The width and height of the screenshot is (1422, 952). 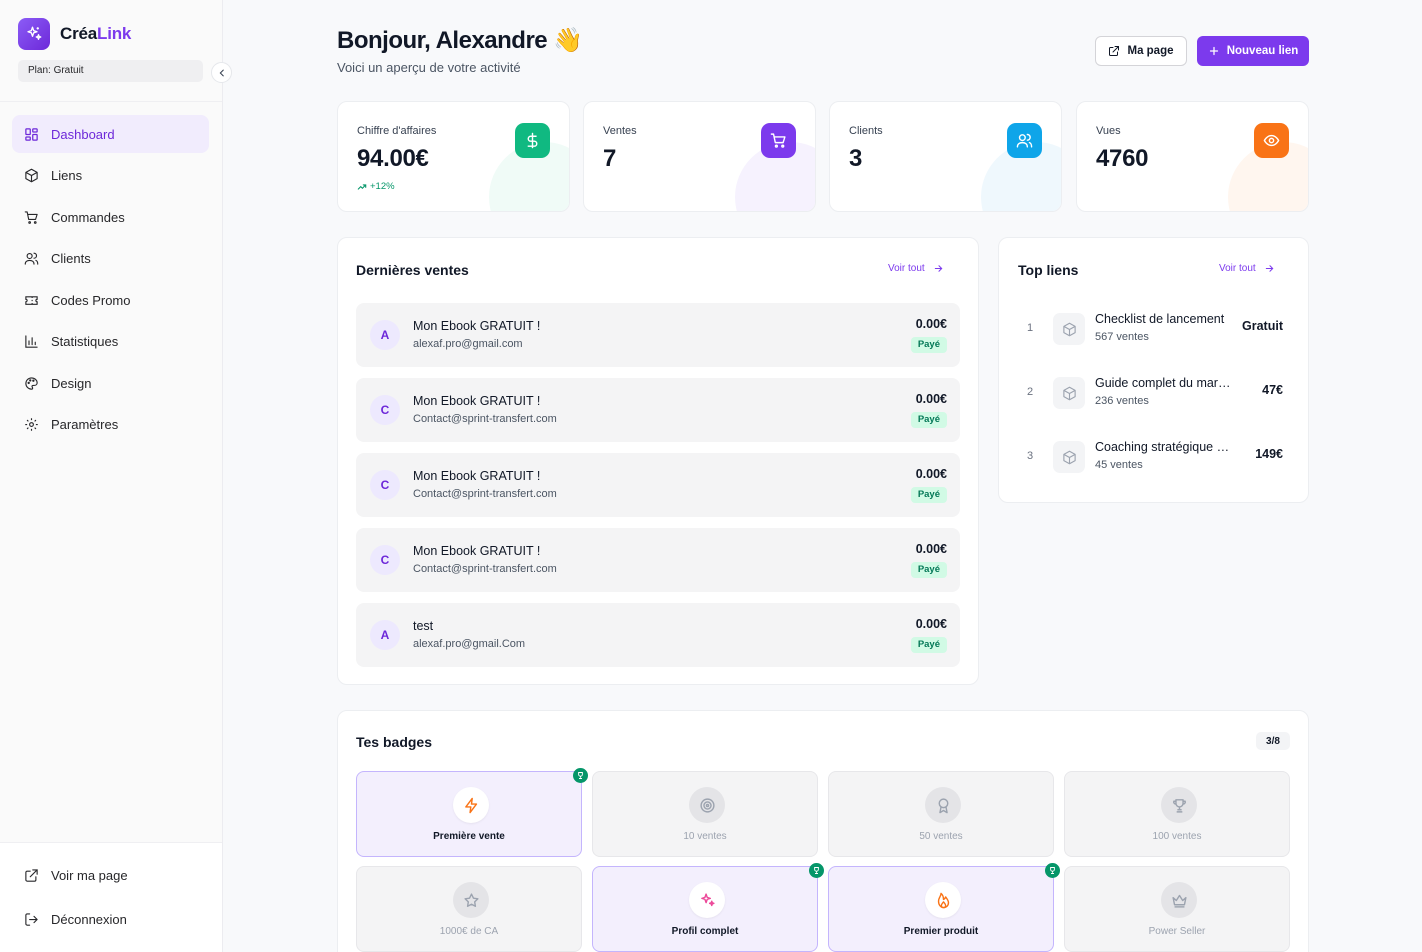 What do you see at coordinates (423, 626) in the screenshot?
I see `sale-product: test` at bounding box center [423, 626].